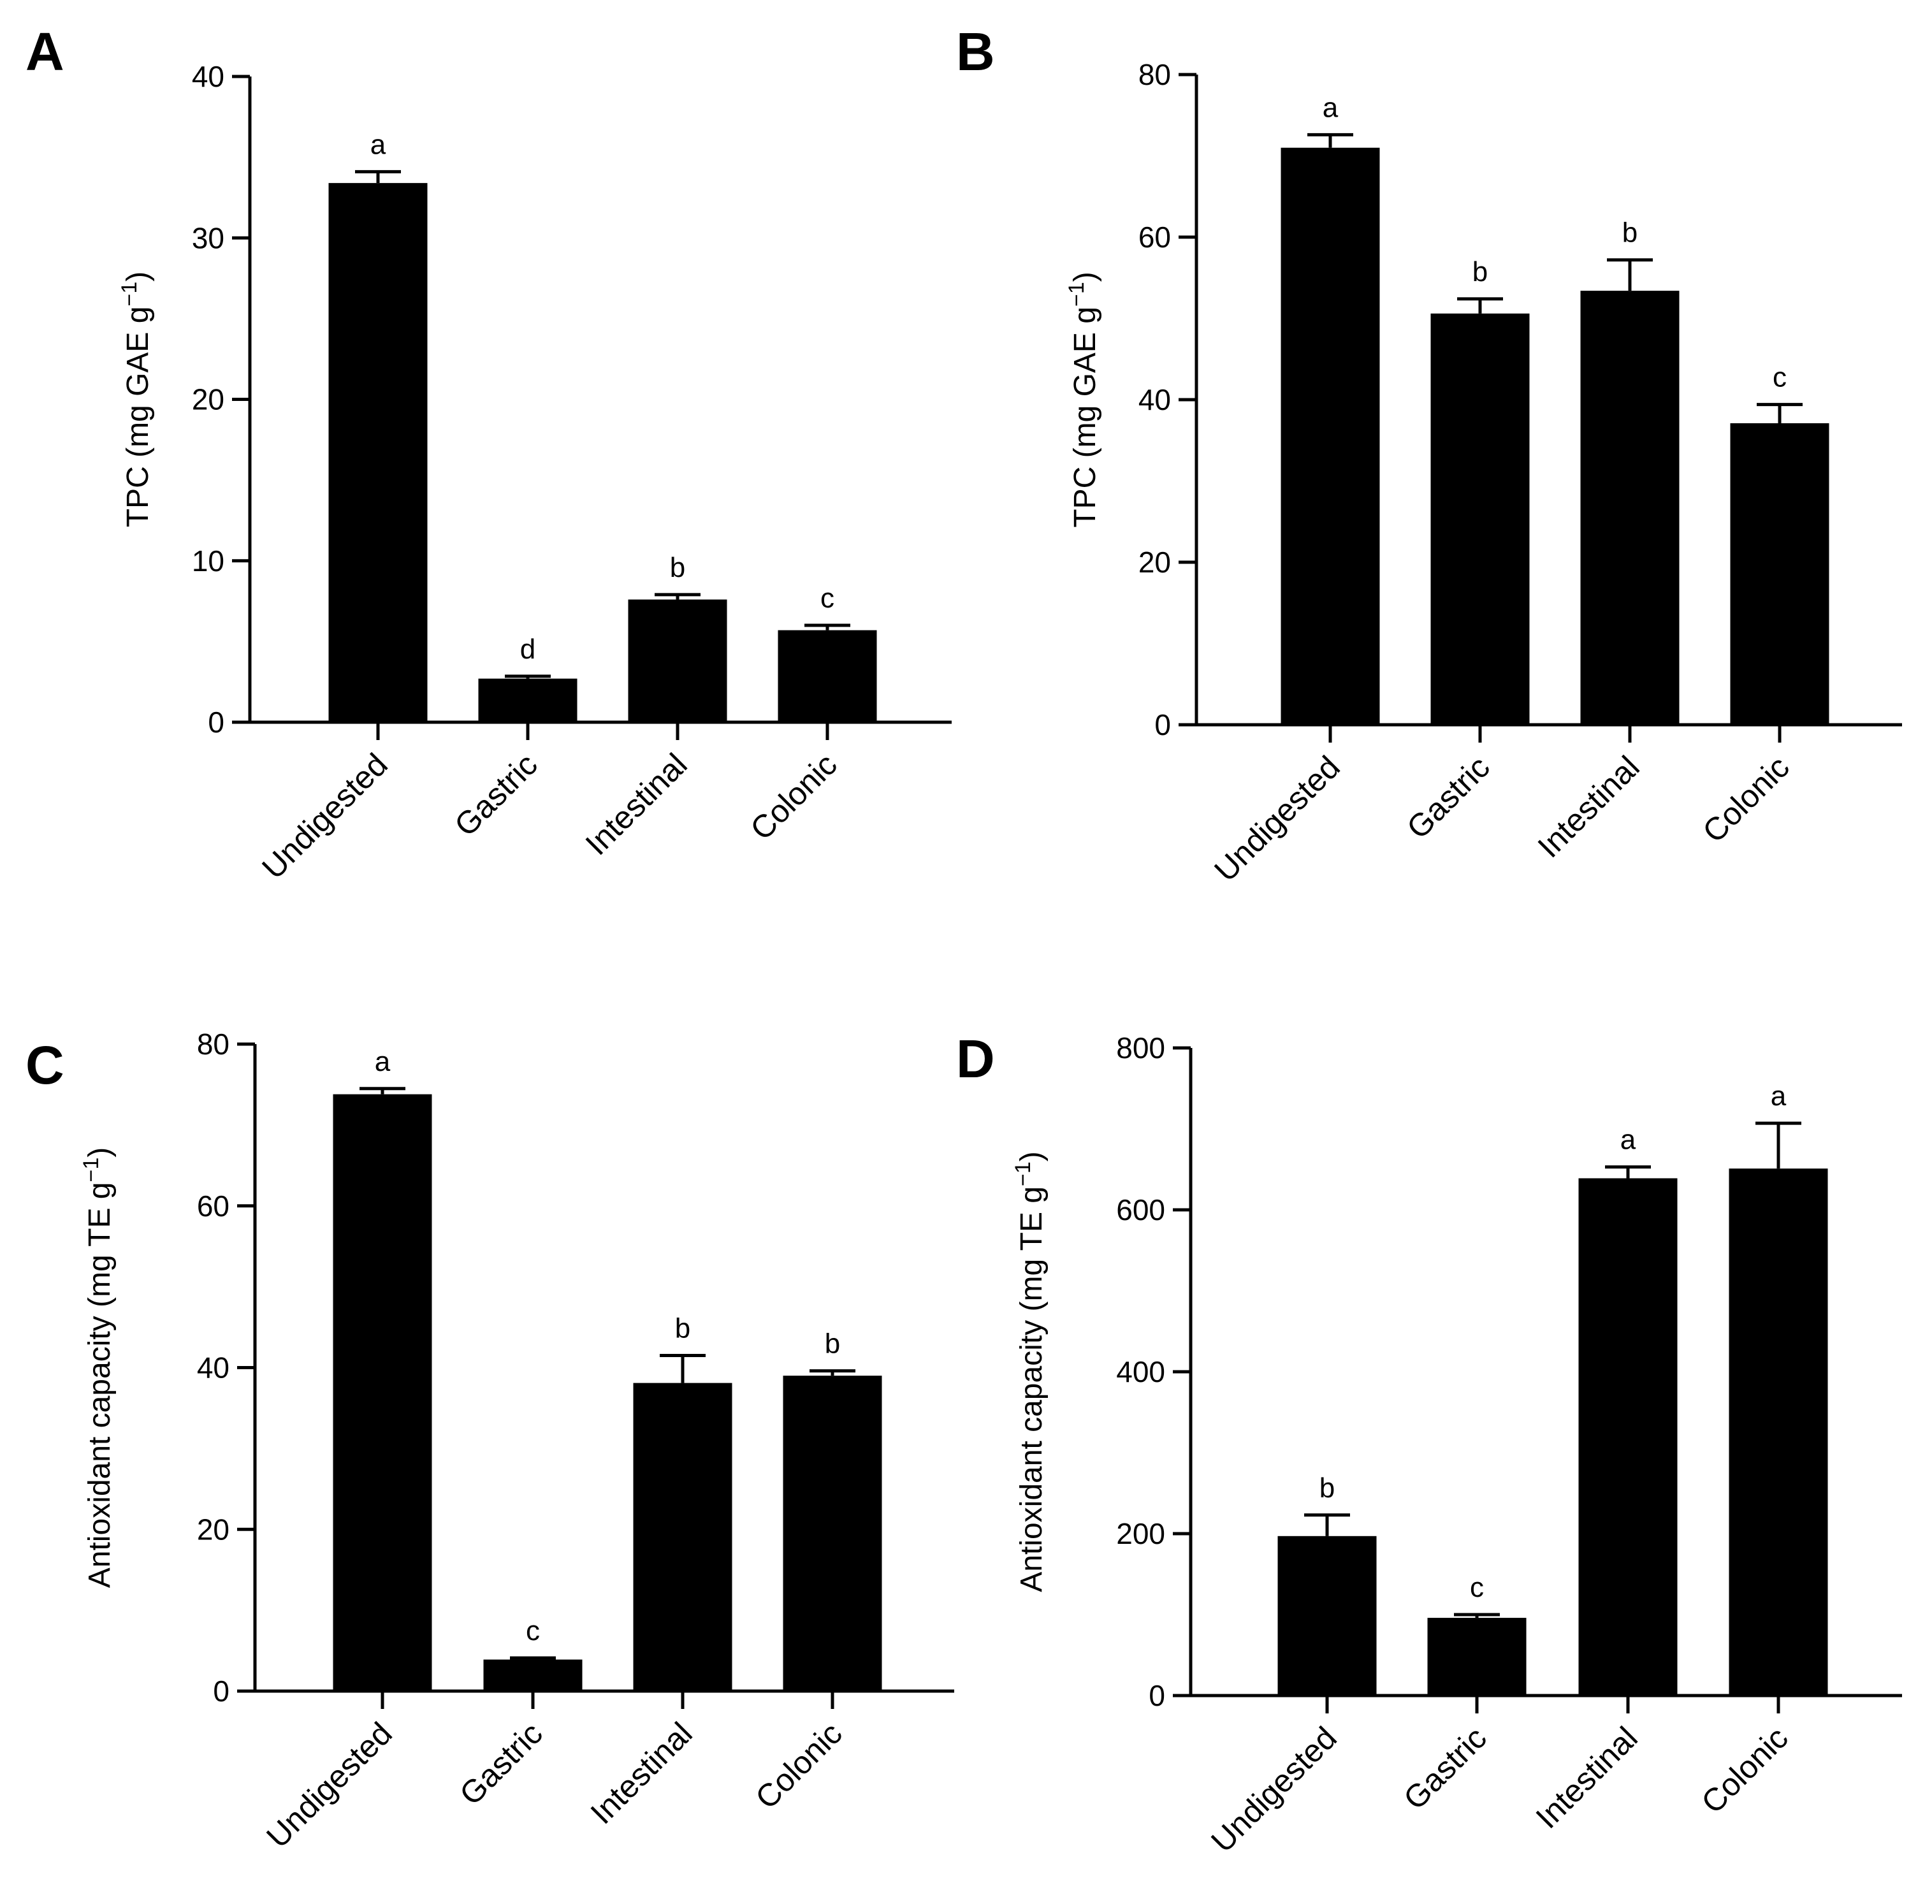 This screenshot has height=1904, width=1932. Describe the element at coordinates (208, 561) in the screenshot. I see `y-tick-label: 10` at that location.